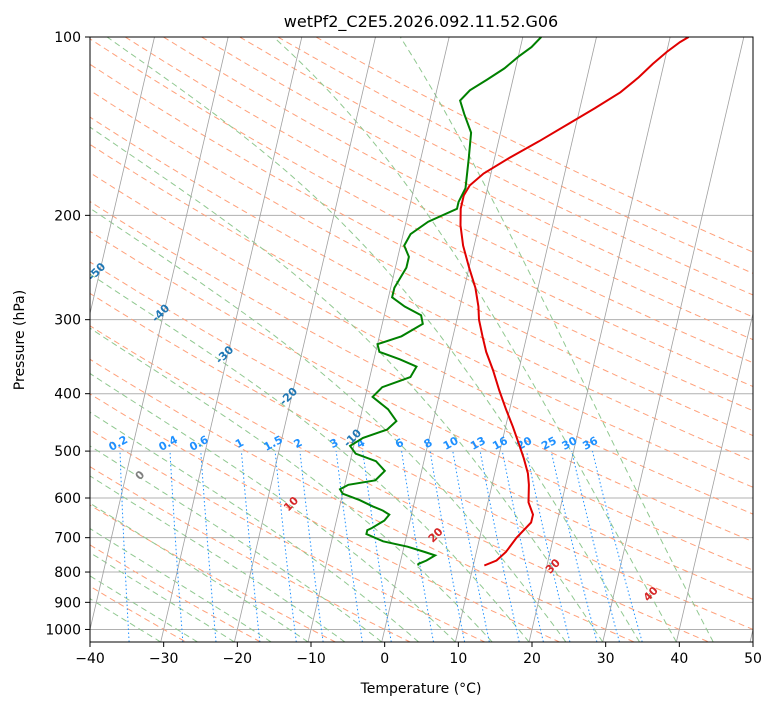 Image resolution: width=775 pixels, height=708 pixels. What do you see at coordinates (651, 594) in the screenshot?
I see `moist-adiabat-label: 40` at bounding box center [651, 594].